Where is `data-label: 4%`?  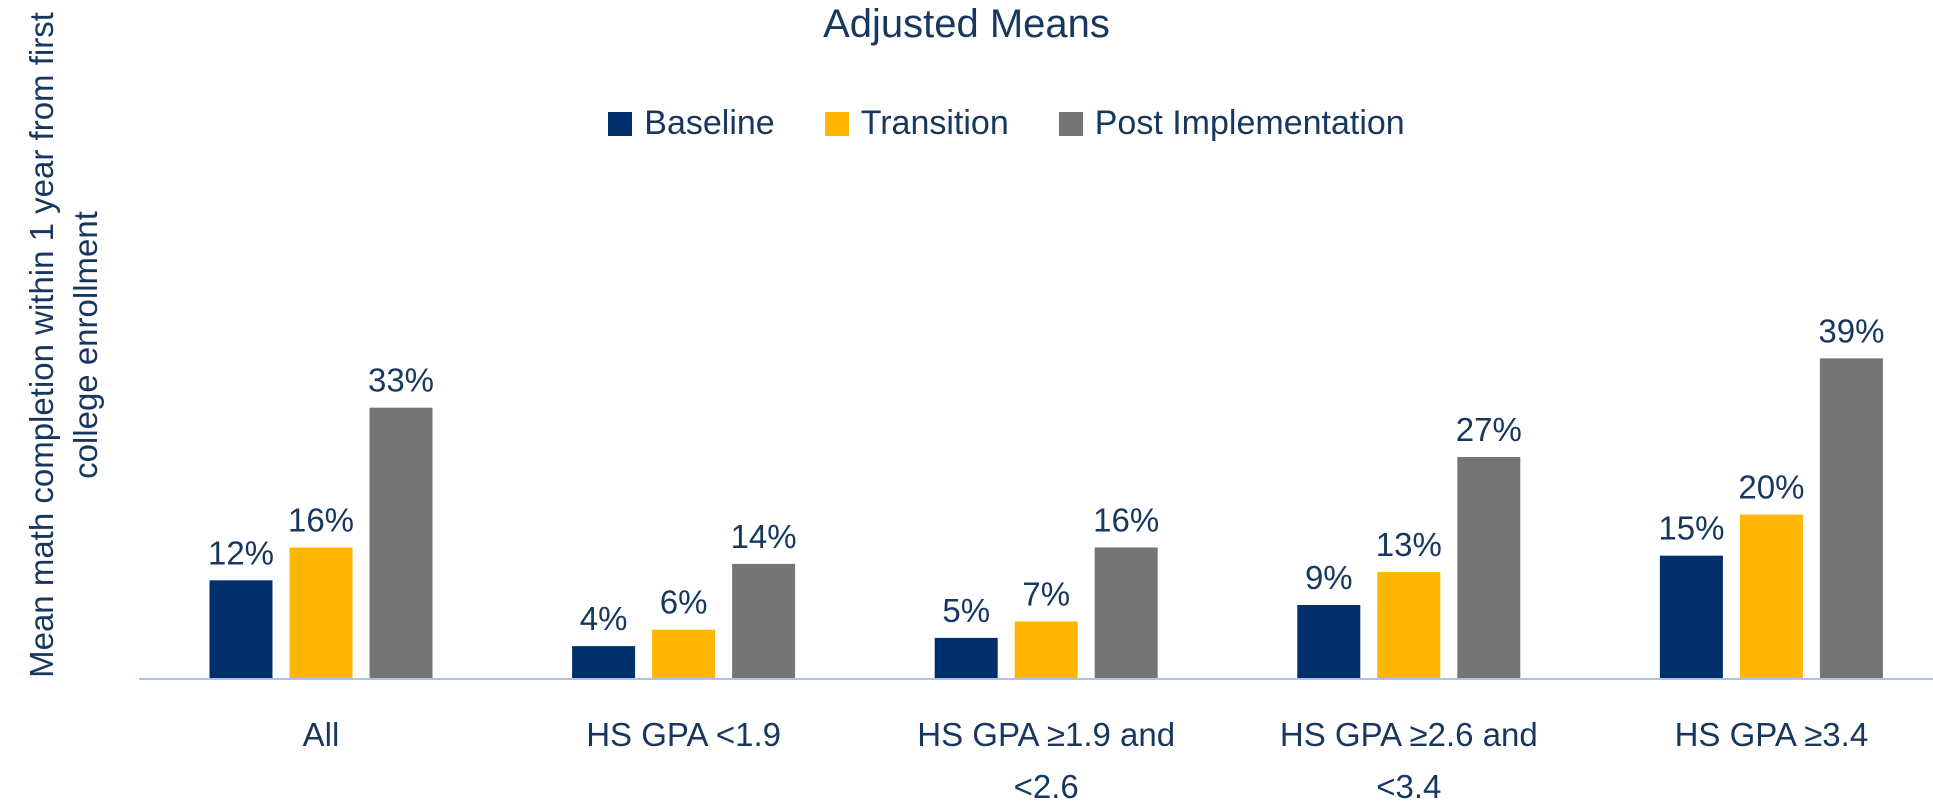 data-label: 4% is located at coordinates (604, 618).